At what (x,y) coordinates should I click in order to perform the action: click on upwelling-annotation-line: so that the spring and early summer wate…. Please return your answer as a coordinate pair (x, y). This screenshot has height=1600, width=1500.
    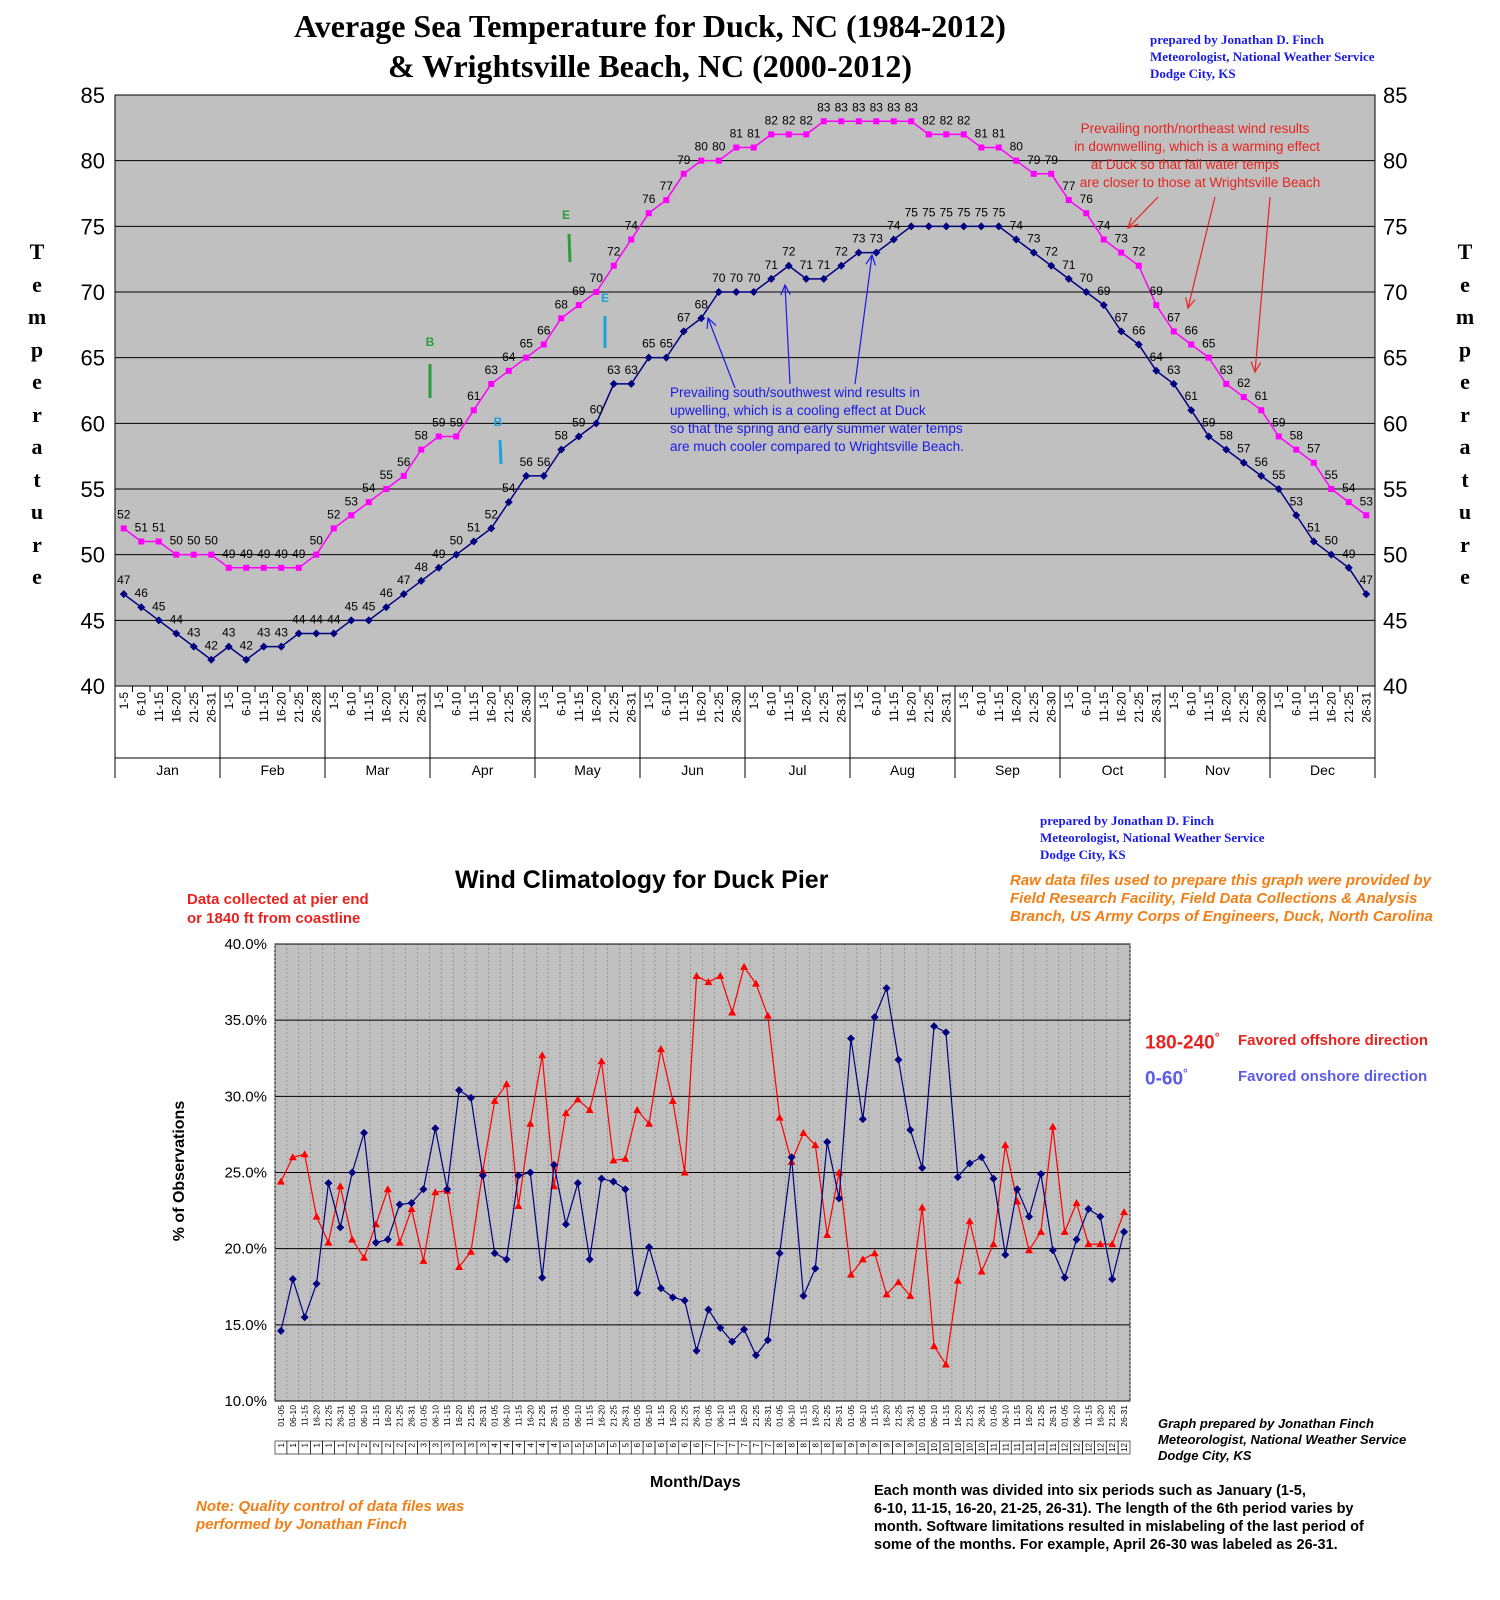
    Looking at the image, I should click on (816, 428).